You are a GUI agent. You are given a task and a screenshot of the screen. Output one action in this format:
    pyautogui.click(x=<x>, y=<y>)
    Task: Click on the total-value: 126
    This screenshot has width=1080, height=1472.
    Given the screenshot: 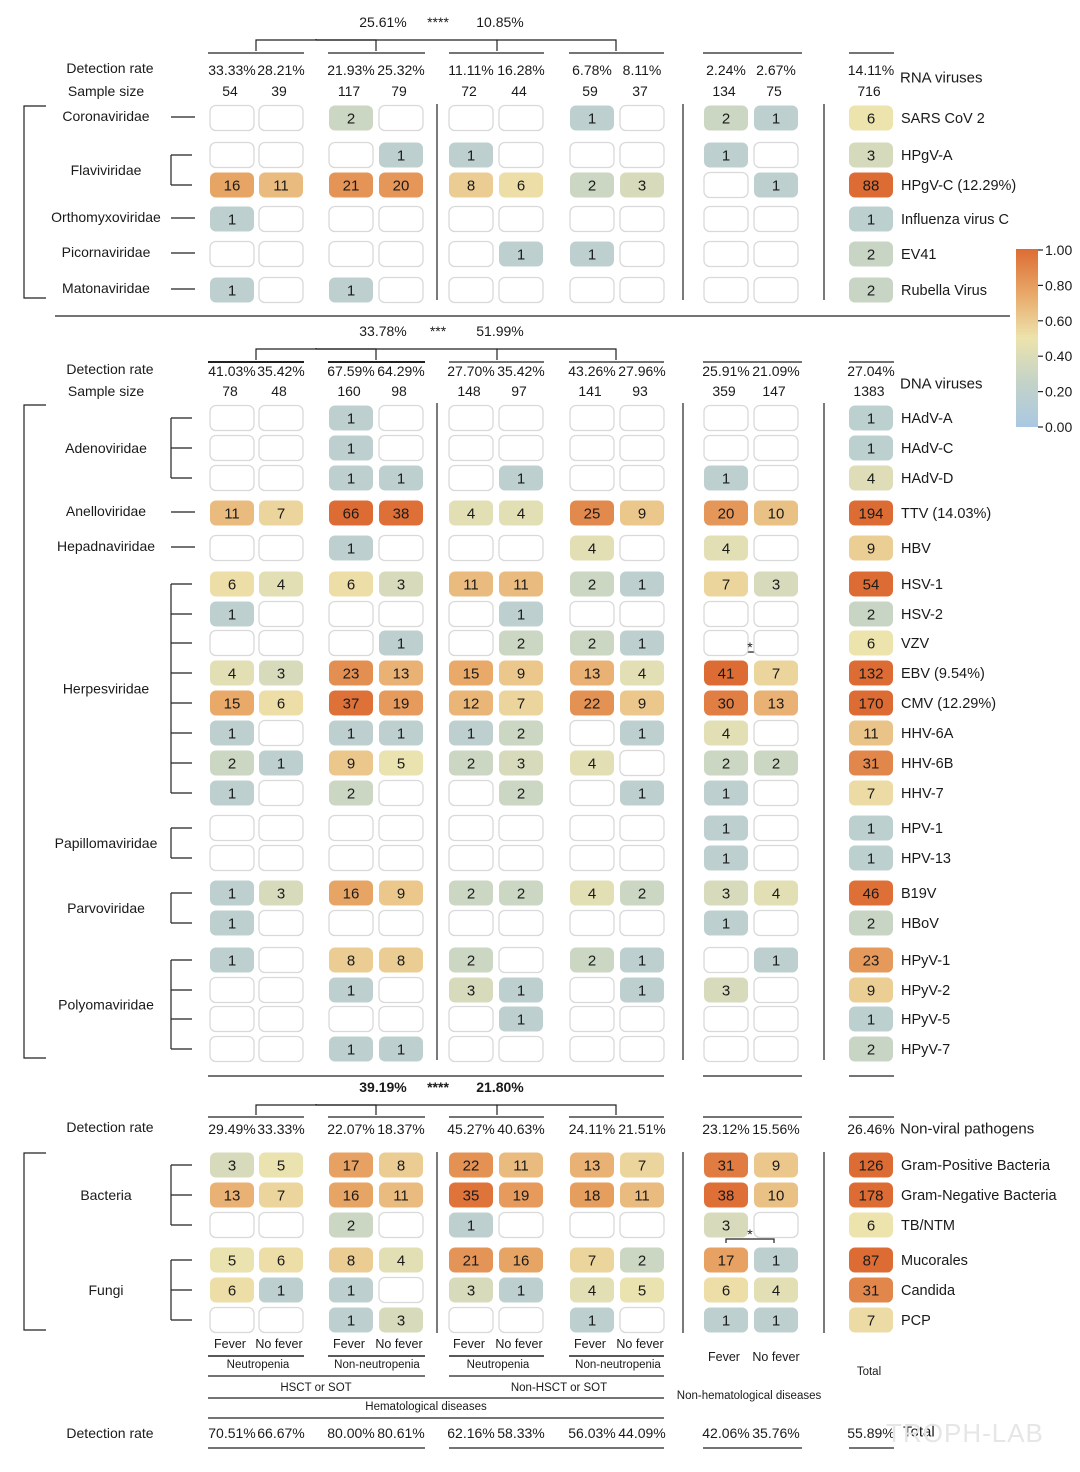 What is the action you would take?
    pyautogui.click(x=870, y=1166)
    